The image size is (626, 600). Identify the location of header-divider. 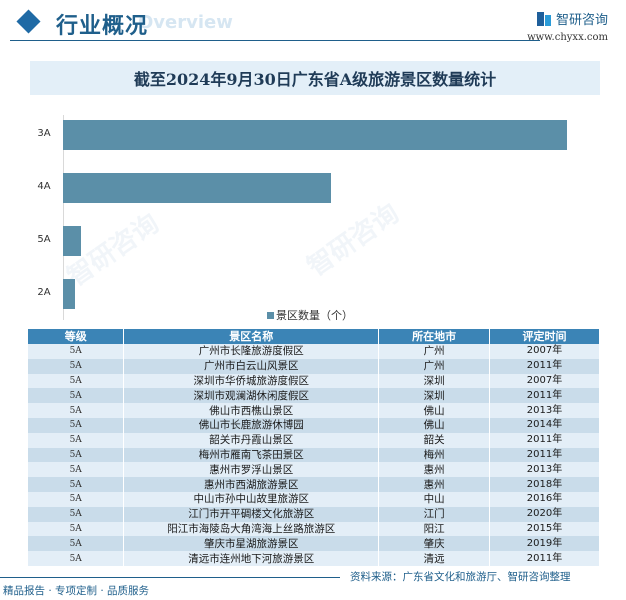
(275, 40).